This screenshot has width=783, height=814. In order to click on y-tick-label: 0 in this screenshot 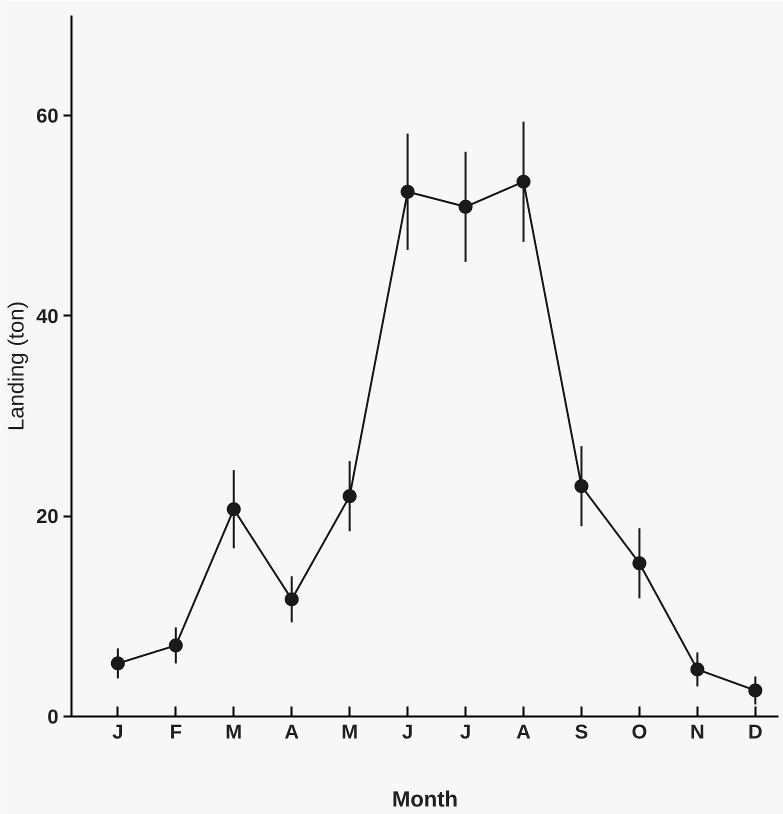, I will do `click(52, 717)`.